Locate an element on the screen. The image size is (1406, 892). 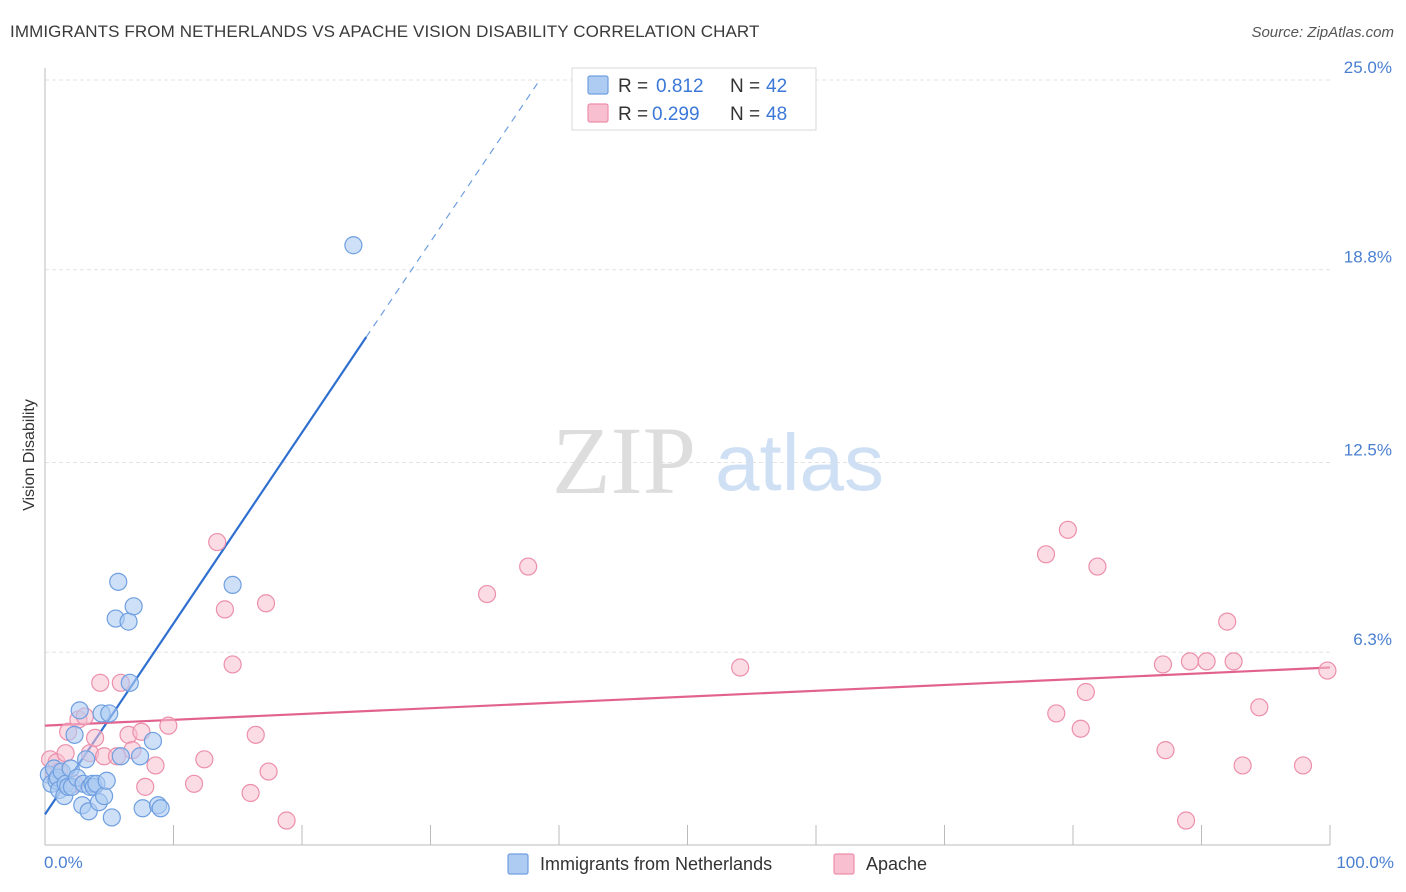
legend-swatch-apache is located at coordinates (598, 113).